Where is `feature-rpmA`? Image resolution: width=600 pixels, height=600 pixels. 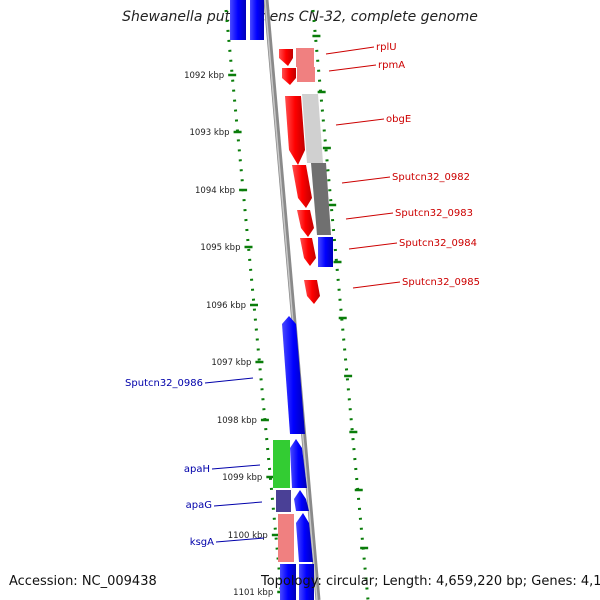 feature-rpmA is located at coordinates (298, 76).